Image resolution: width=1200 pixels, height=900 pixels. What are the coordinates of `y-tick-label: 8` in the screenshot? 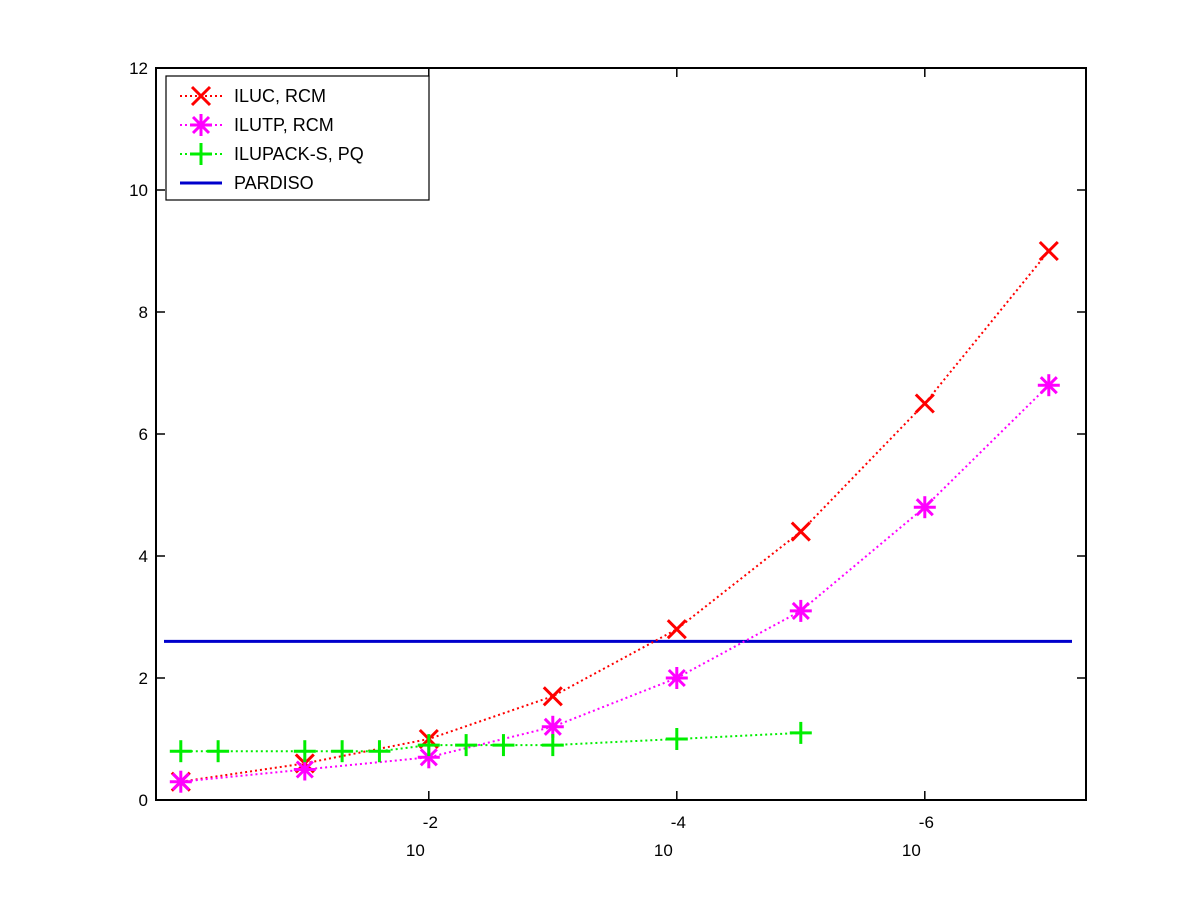 It's located at (143, 312).